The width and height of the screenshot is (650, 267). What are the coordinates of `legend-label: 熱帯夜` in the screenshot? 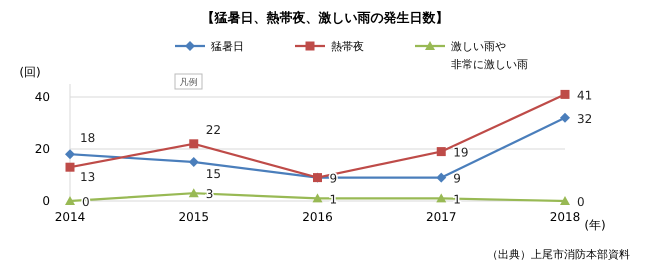 It's located at (347, 46).